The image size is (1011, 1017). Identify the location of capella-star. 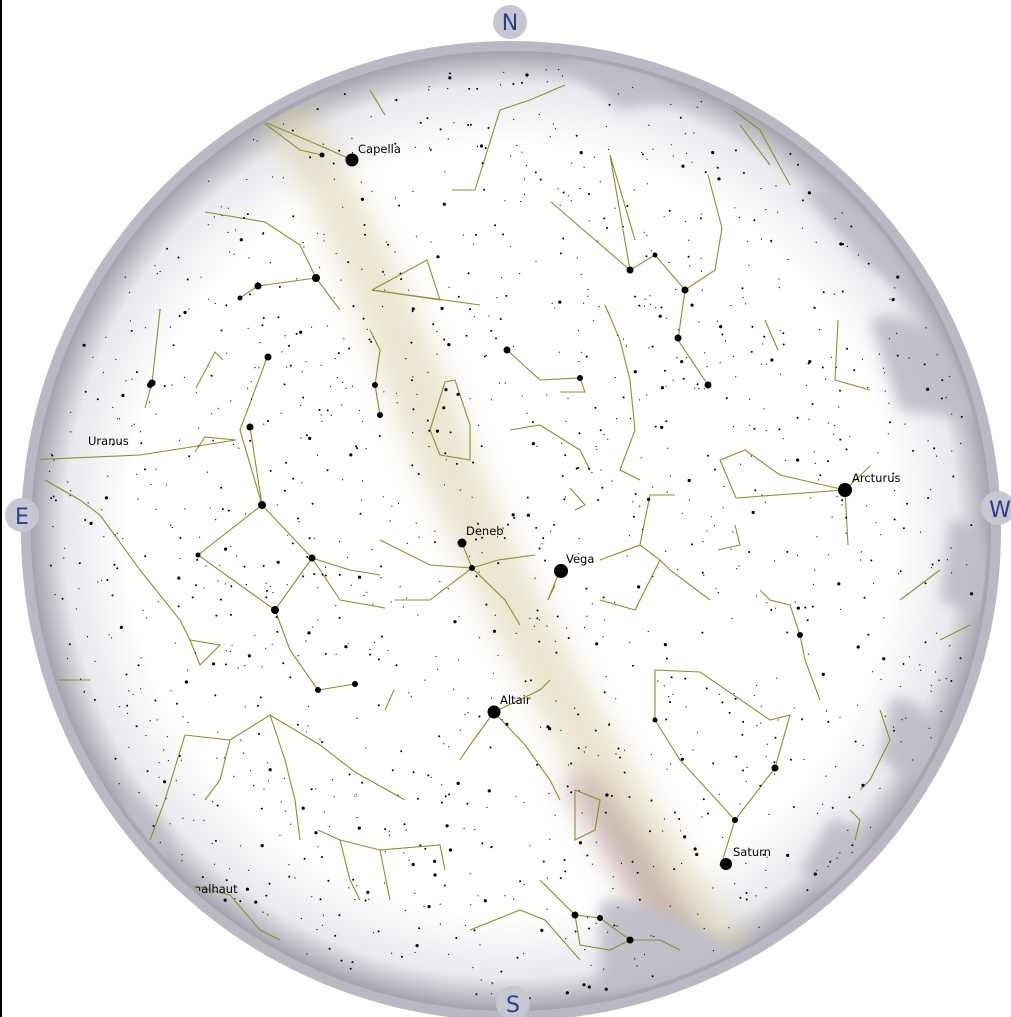
(352, 160).